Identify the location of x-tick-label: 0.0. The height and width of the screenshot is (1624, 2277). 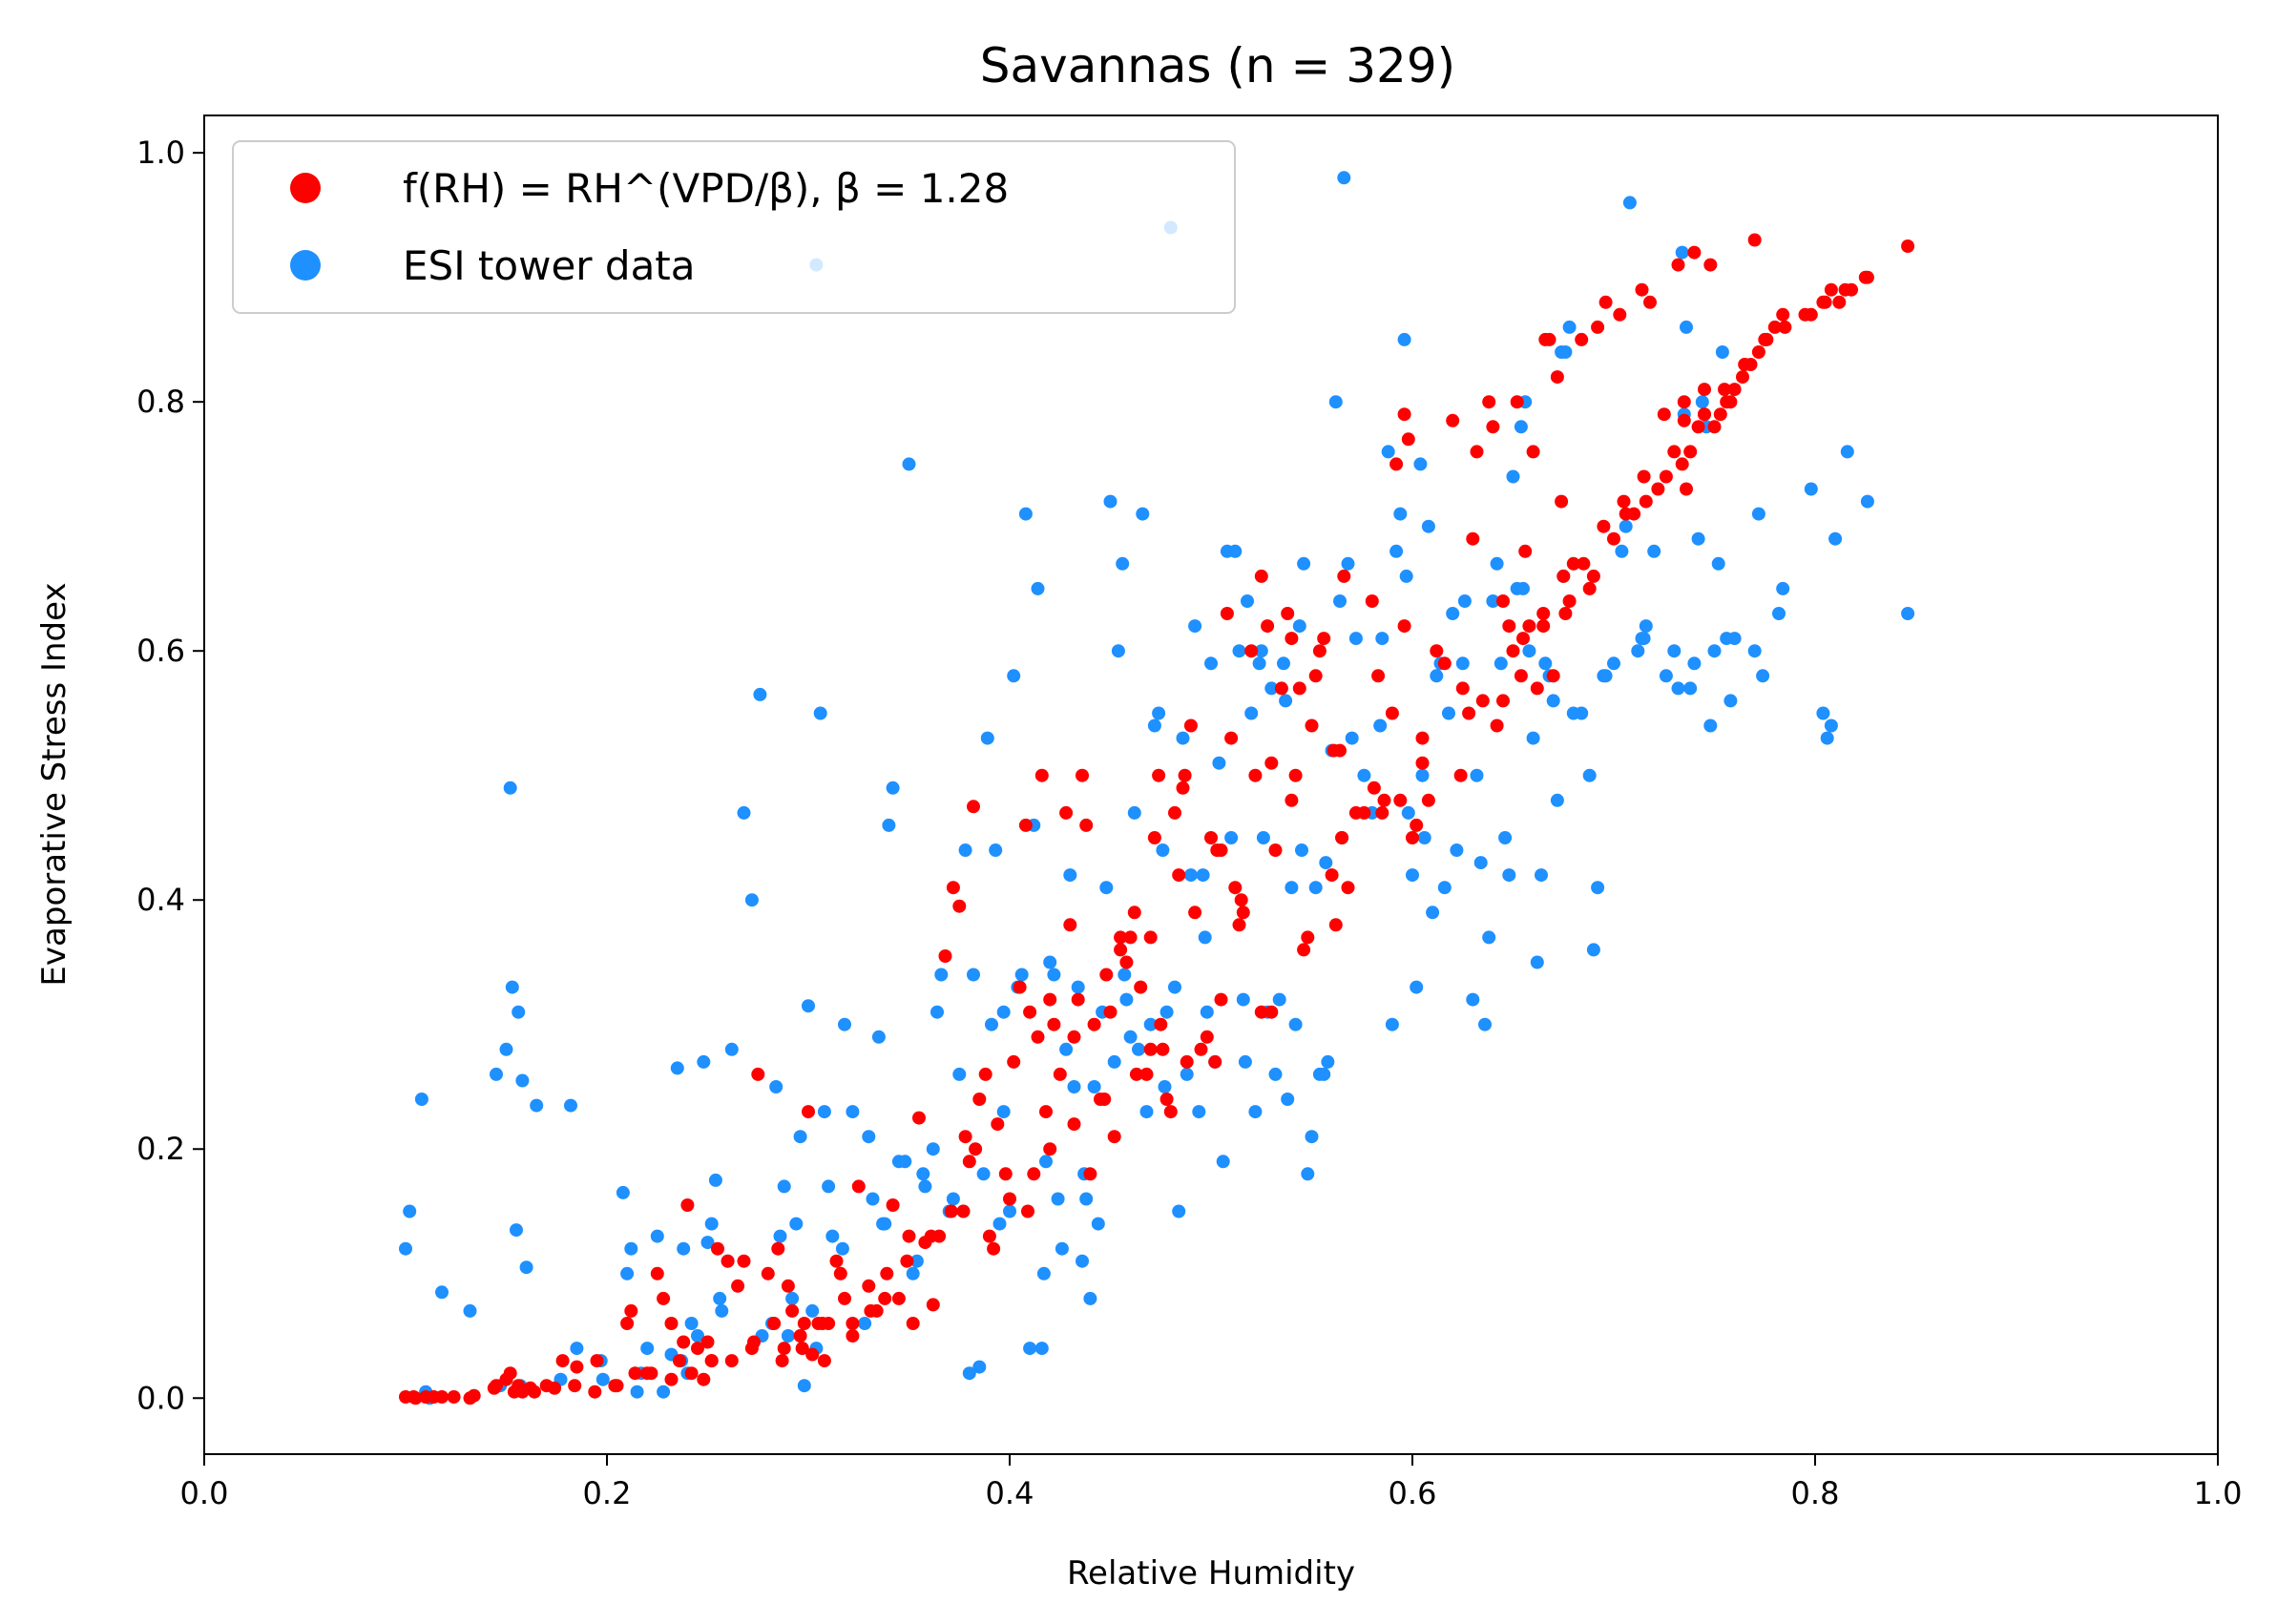
(204, 1493).